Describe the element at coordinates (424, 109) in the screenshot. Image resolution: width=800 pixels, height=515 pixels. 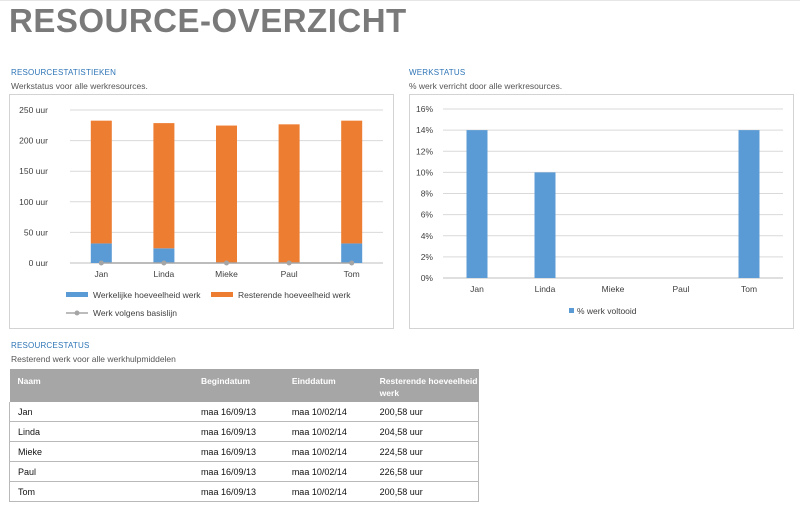
I see `y-tick-label: 16%` at that location.